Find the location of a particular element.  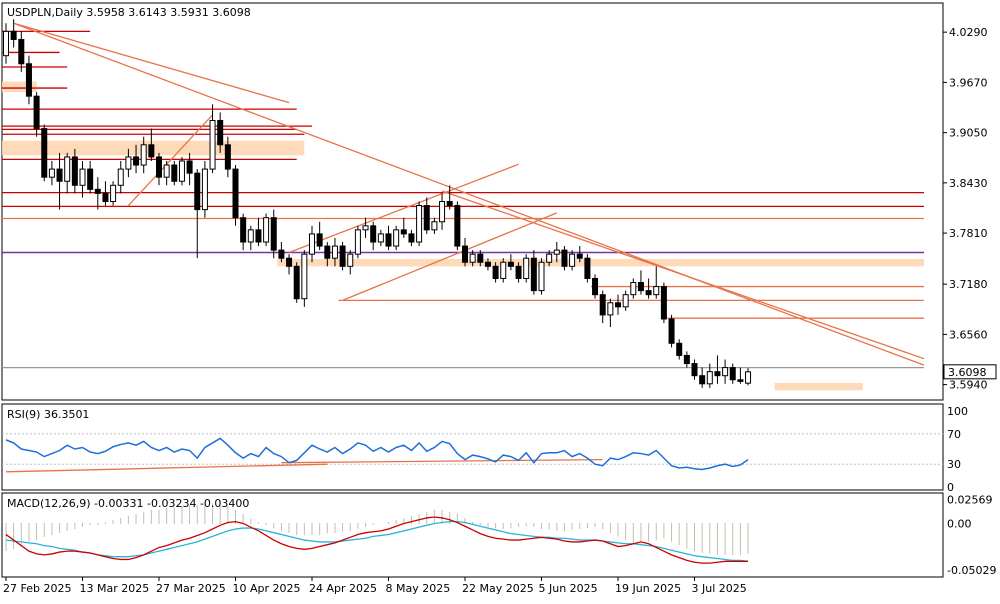

date-tick-label: 27 Mar 2025 is located at coordinates (191, 588).